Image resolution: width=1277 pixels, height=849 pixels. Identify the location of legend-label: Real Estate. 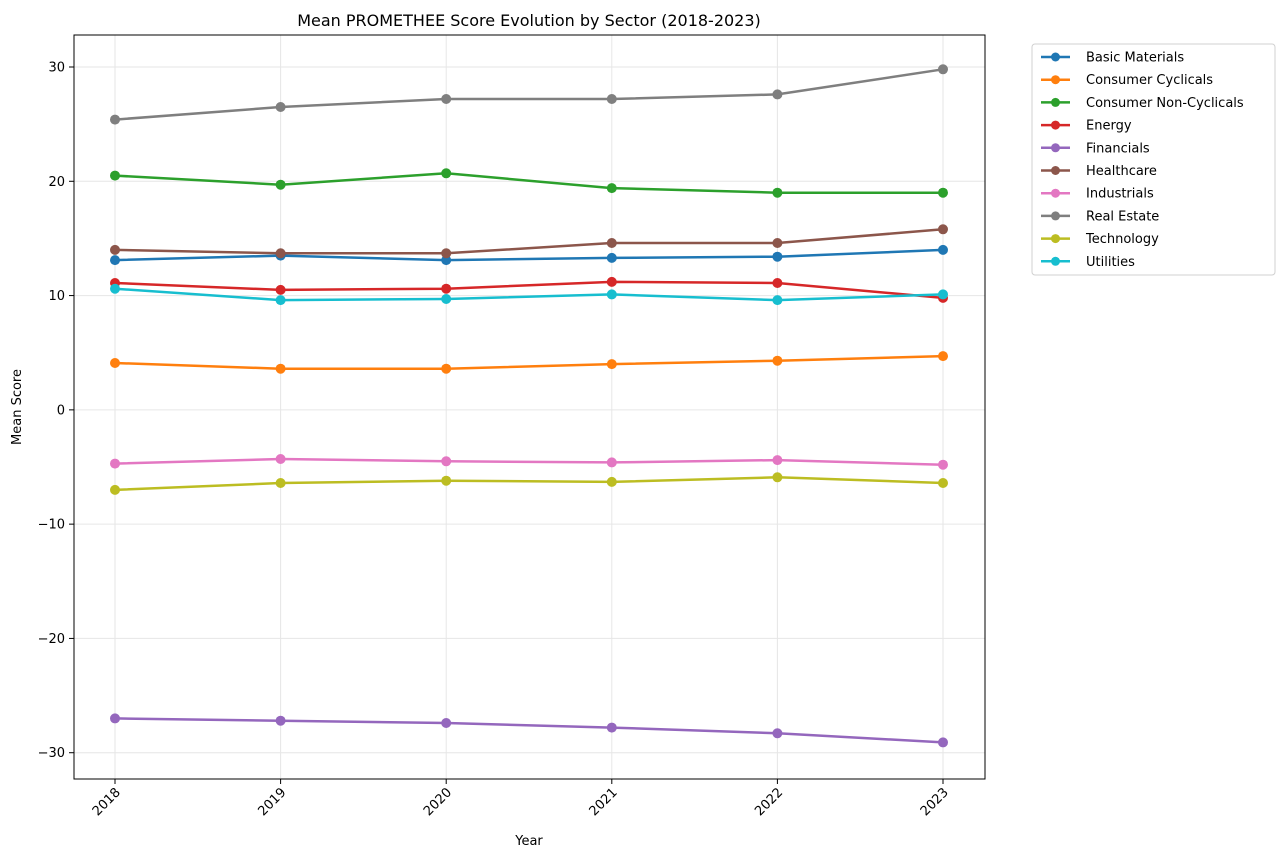
(1122, 216).